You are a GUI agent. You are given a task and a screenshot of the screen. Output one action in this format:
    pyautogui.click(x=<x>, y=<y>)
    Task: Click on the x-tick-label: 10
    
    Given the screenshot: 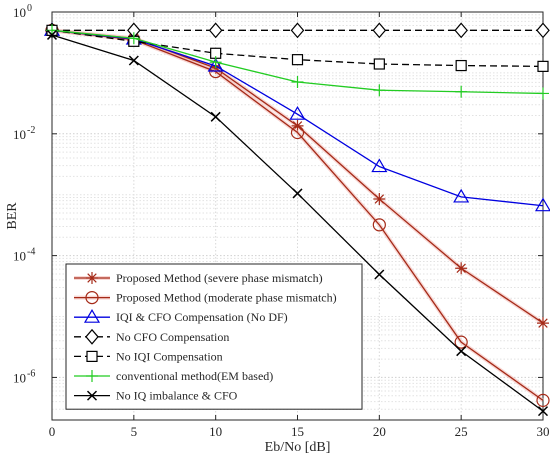 What is the action you would take?
    pyautogui.click(x=215, y=431)
    